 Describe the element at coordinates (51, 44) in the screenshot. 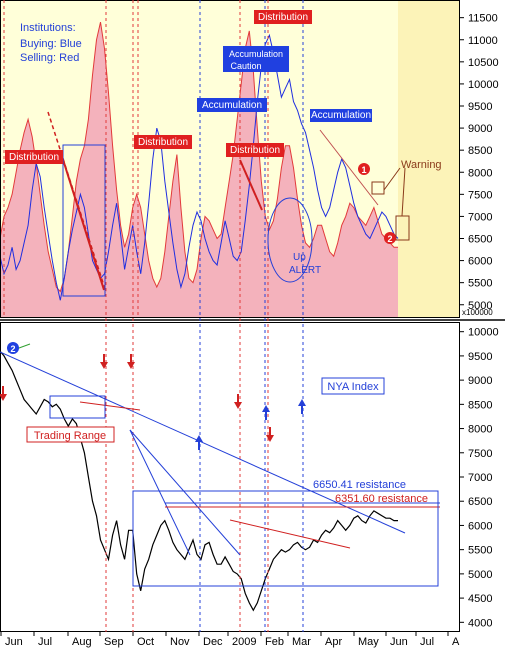

I see `legend-line-buying: Buying: Blue` at that location.